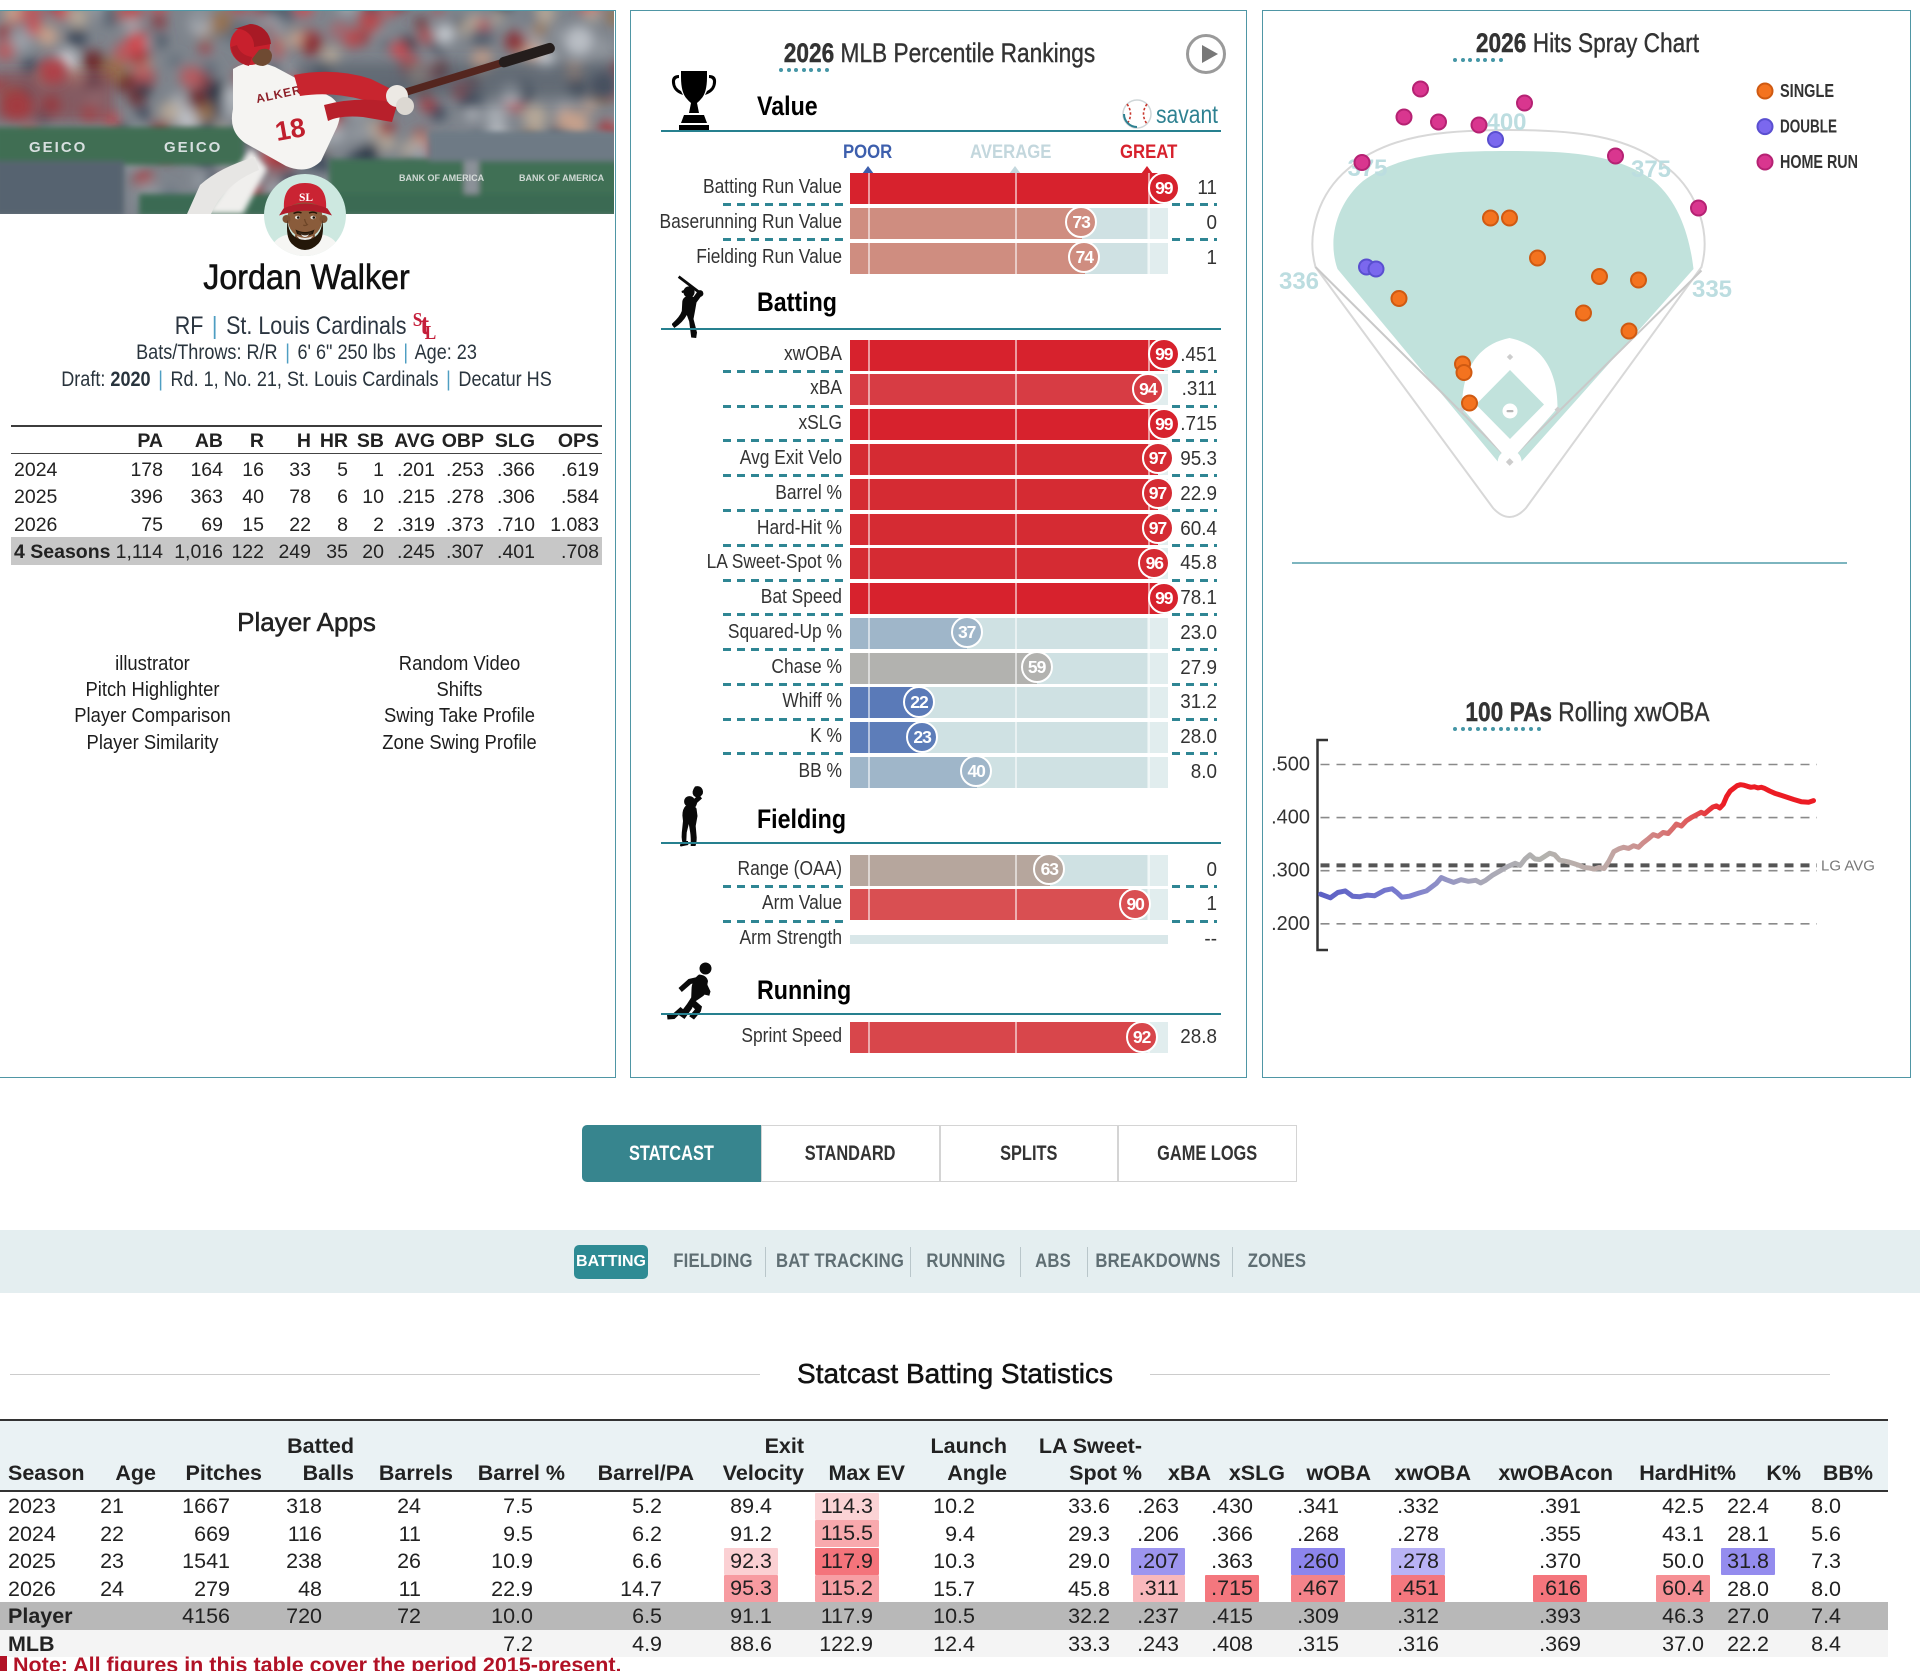 This screenshot has width=1920, height=1671. I want to click on svg-text: SINGLE, so click(1807, 91).